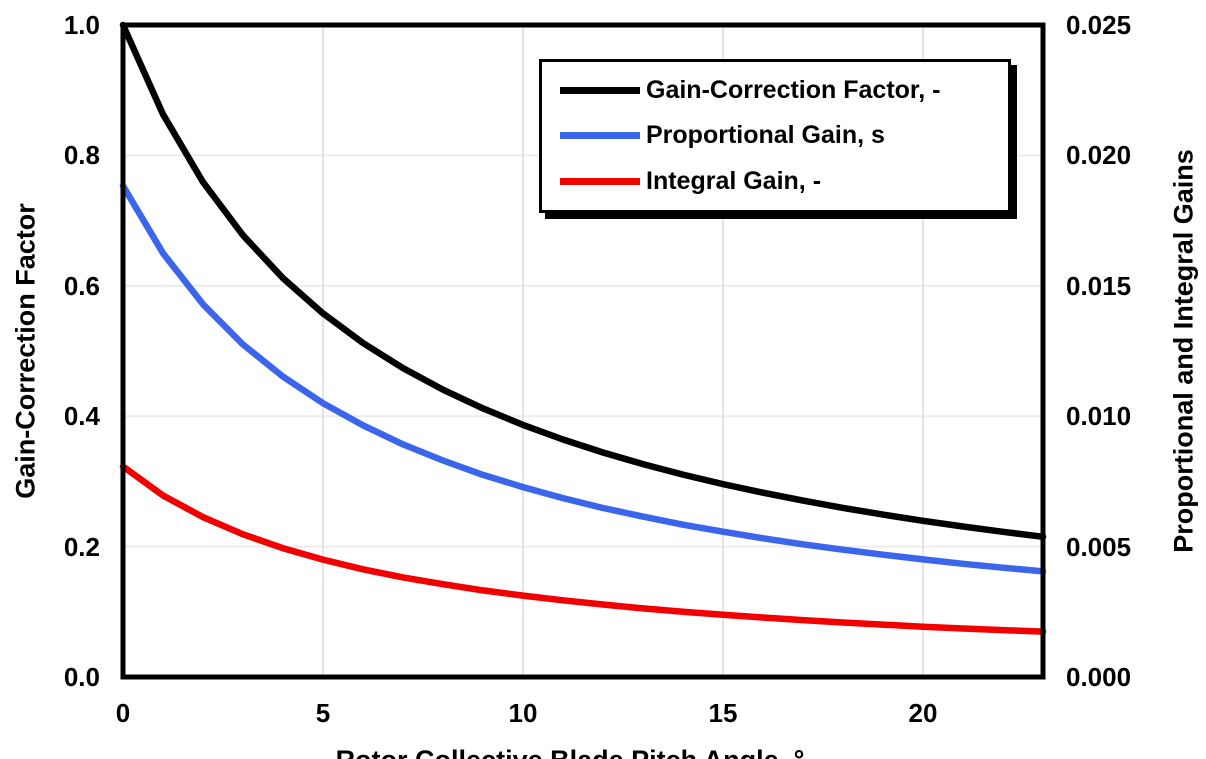 This screenshot has width=1206, height=759. I want to click on y-tick-label: 0.010, so click(1099, 416).